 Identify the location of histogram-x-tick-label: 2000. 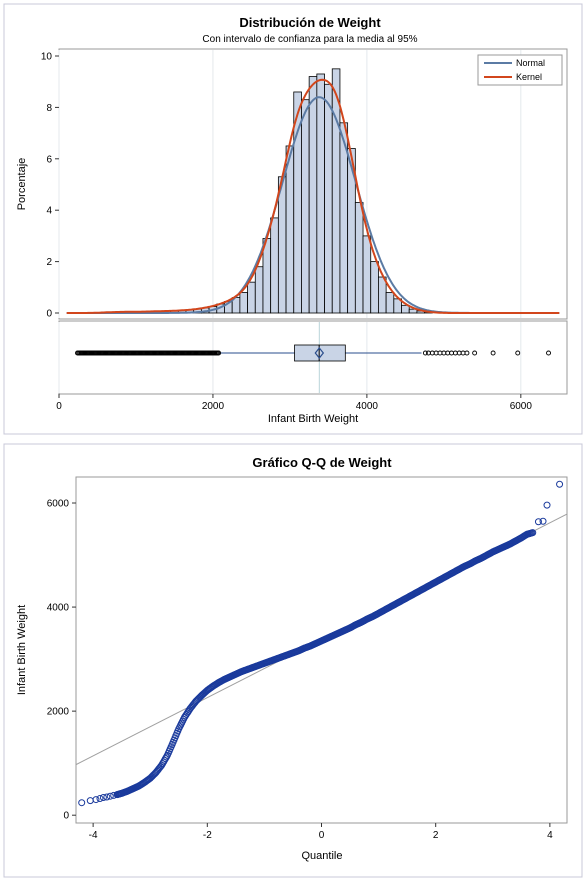
(213, 406).